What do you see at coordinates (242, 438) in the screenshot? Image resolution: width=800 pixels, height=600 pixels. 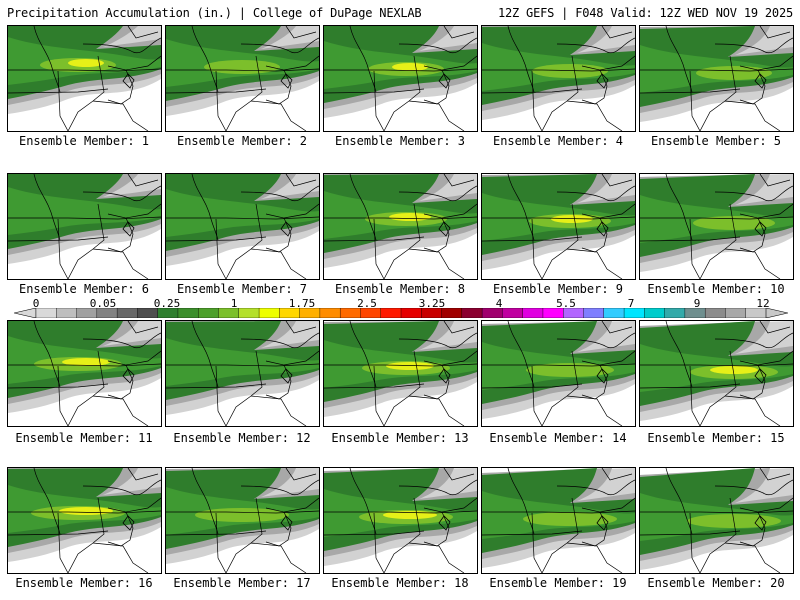 I see `ensemble-member-label: Ensemble Member: 12` at bounding box center [242, 438].